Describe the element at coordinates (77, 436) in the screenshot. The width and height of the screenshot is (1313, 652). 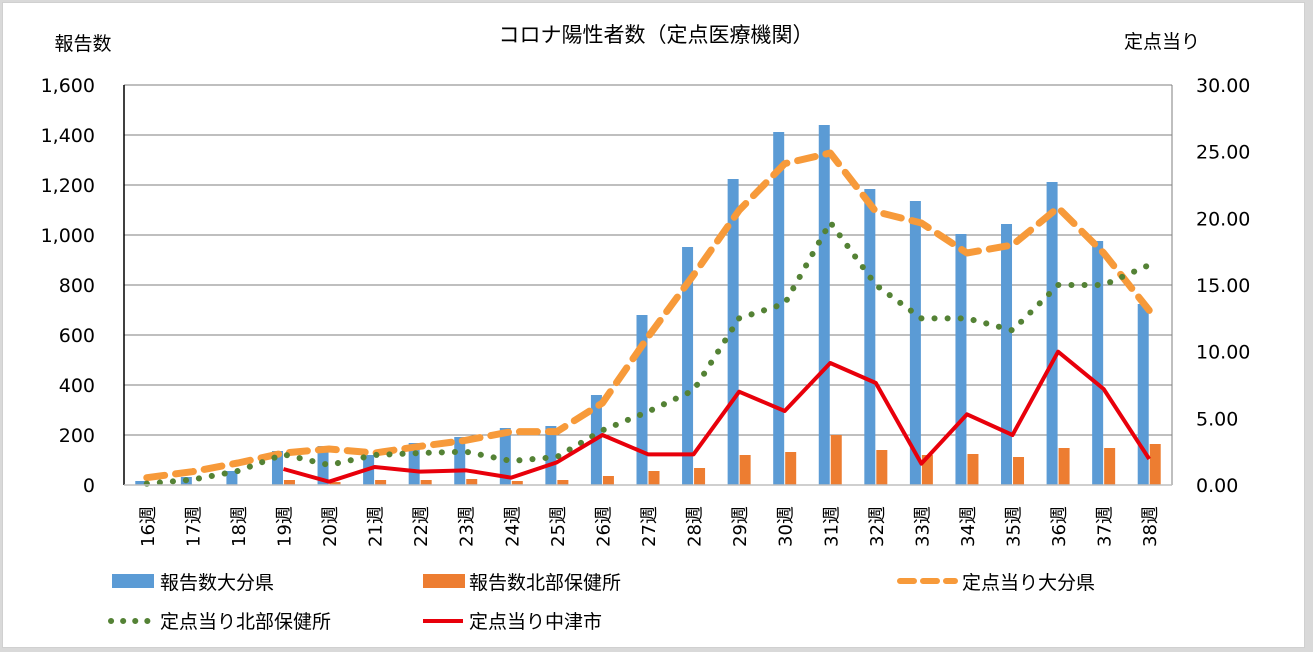
I see `y-tick-label: 200` at that location.